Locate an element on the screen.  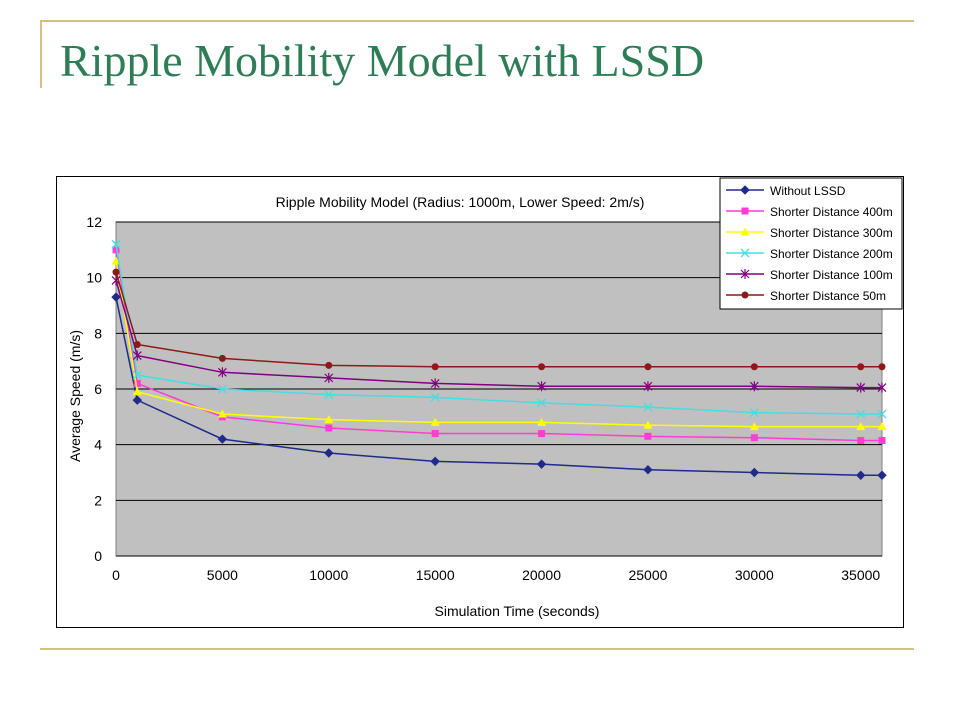
y-tick-label: 0 is located at coordinates (98, 556).